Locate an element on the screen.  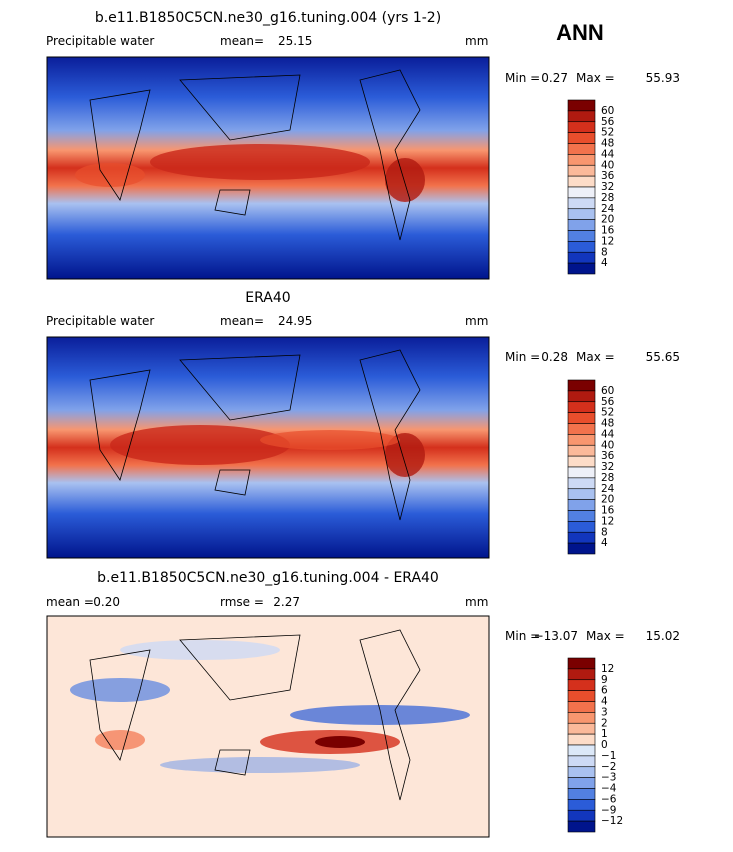
min-value: 0.27 is located at coordinates (554, 78).